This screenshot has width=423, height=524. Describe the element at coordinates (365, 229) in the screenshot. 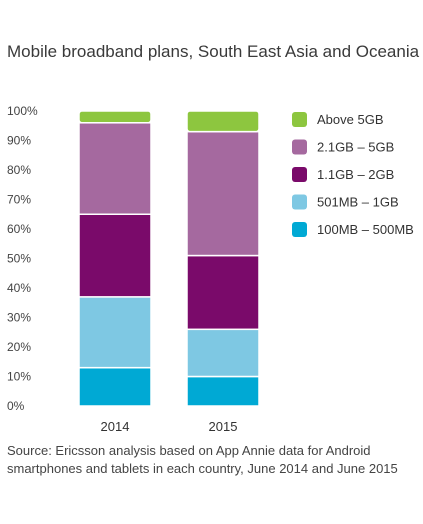

I see `legend-label: 100MB – 500MB` at that location.